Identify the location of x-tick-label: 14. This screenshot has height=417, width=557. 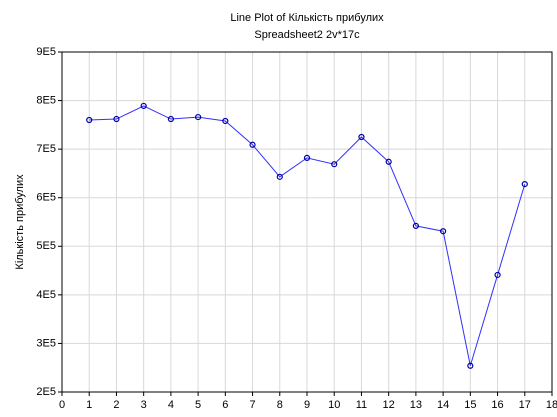
(443, 405).